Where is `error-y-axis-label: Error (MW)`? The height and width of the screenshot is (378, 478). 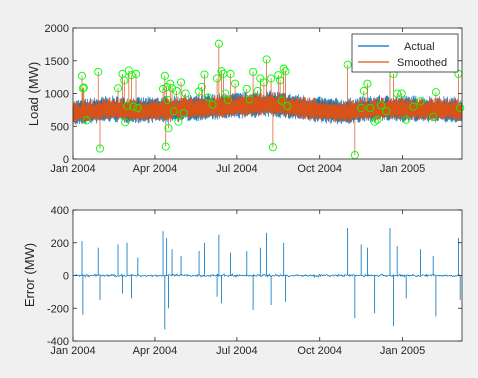 error-y-axis-label: Error (MW) is located at coordinates (29, 275).